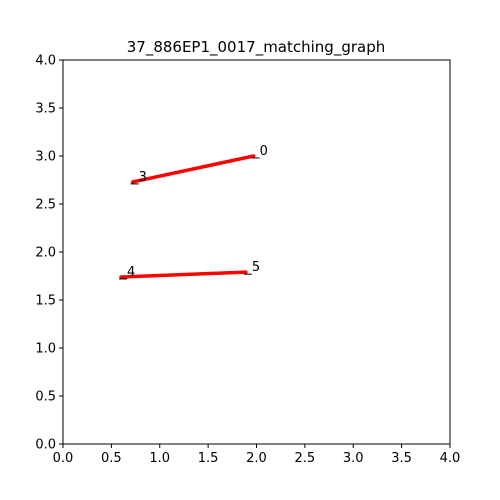 The height and width of the screenshot is (500, 500). I want to click on node-label-5: 5, so click(256, 267).